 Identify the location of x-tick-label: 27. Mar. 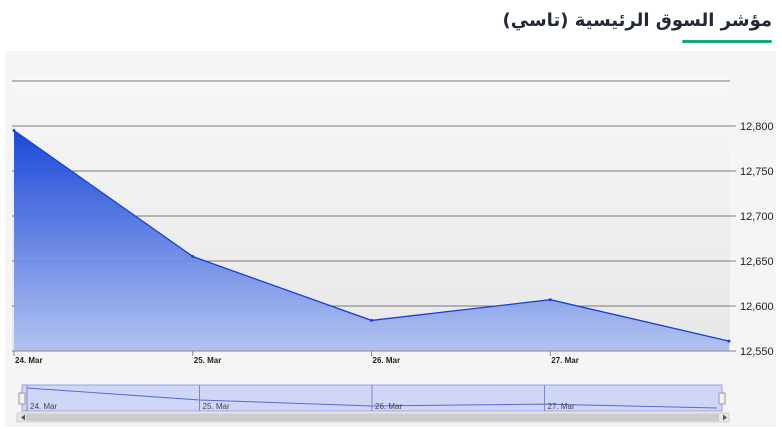
(565, 360).